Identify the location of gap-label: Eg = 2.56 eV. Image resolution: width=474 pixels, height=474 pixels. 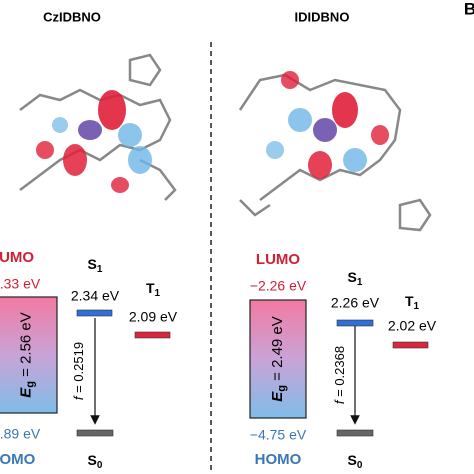
(26, 355).